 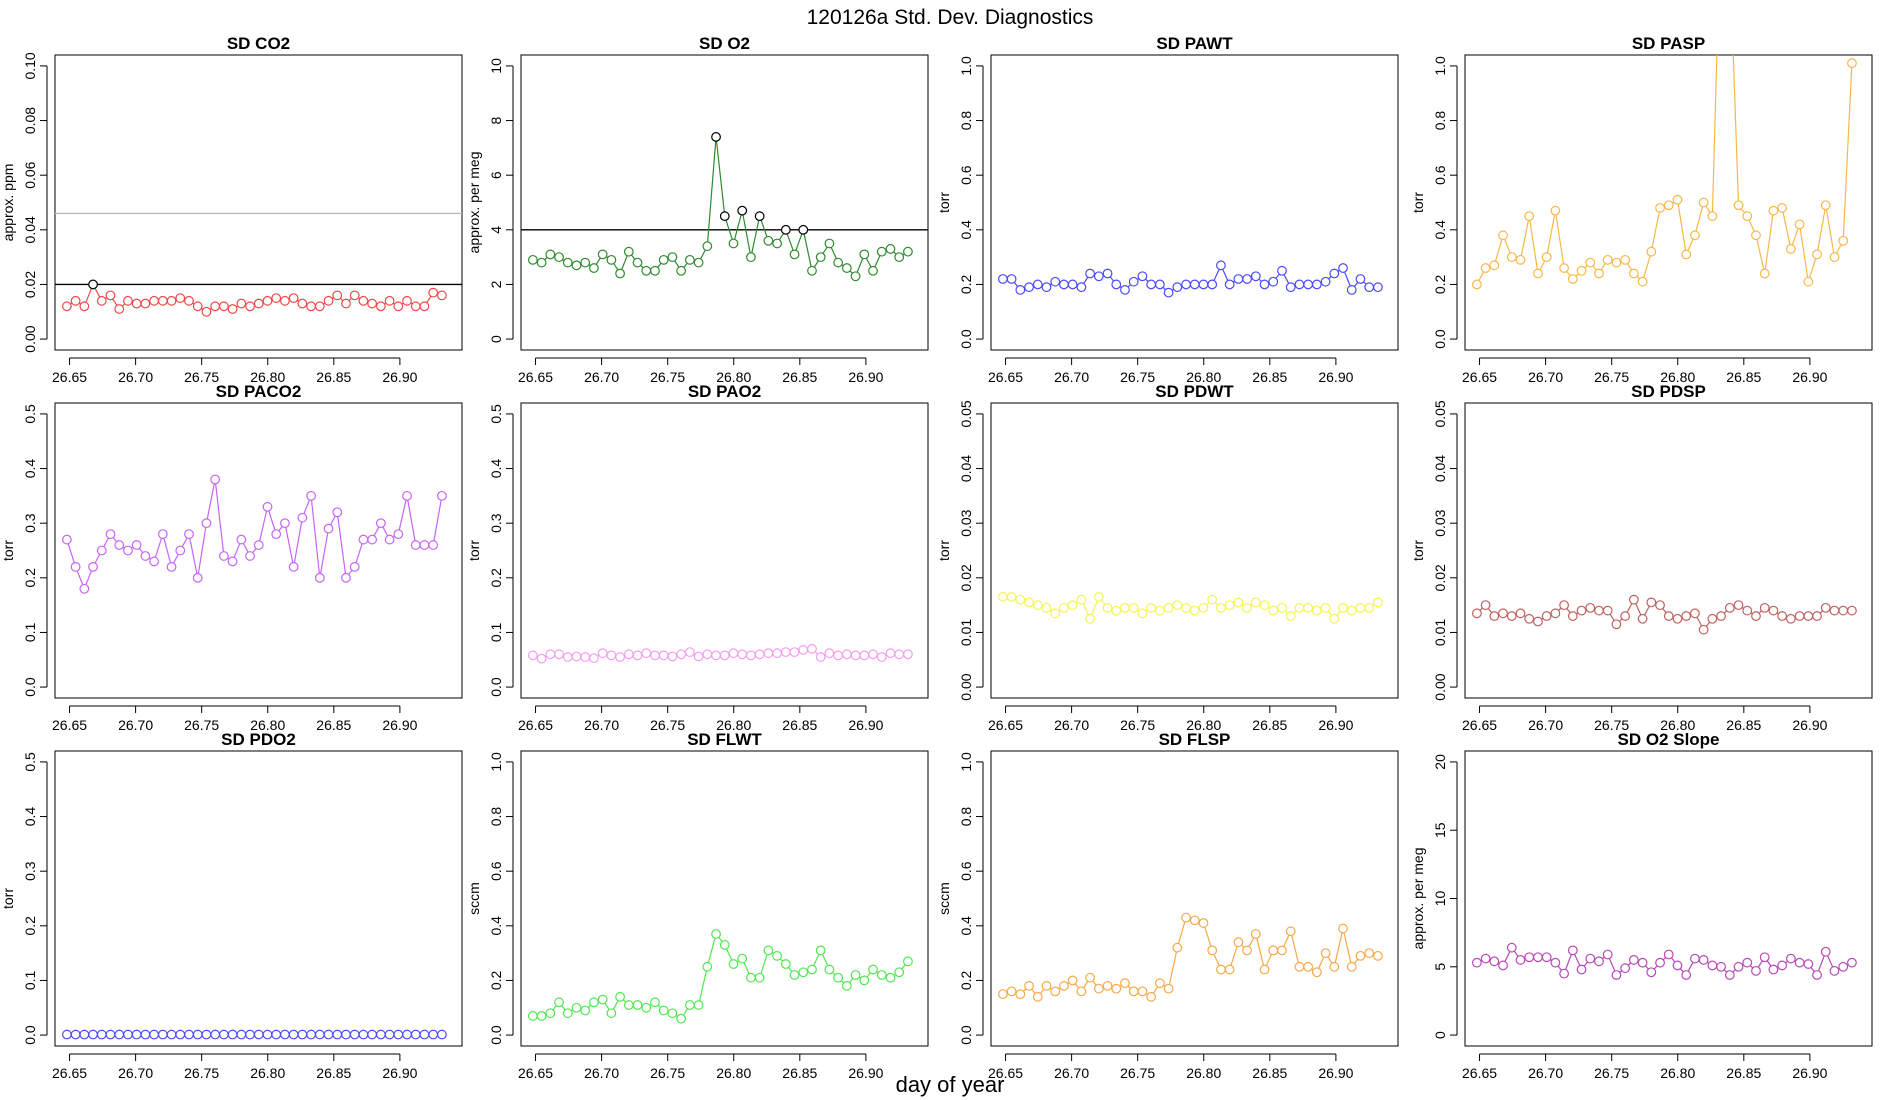 I want to click on y-tick-label: 20, so click(x=1440, y=762).